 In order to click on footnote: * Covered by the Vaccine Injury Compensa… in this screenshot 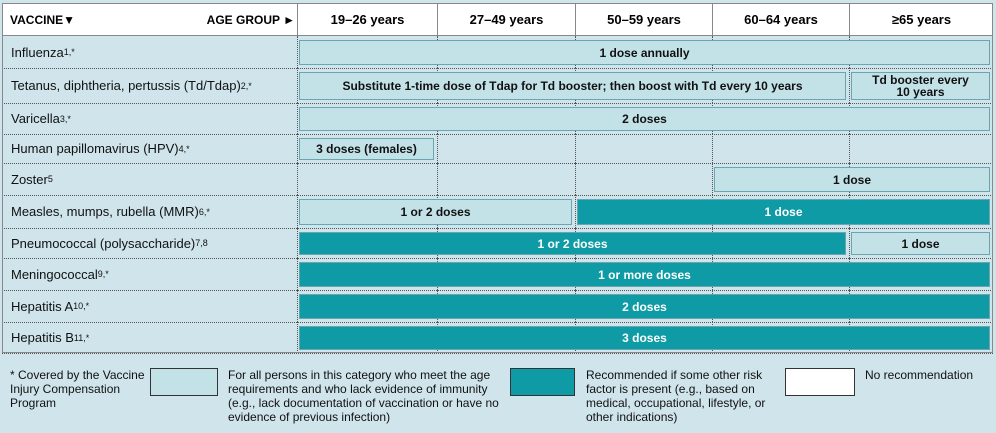, I will do `click(77, 389)`.